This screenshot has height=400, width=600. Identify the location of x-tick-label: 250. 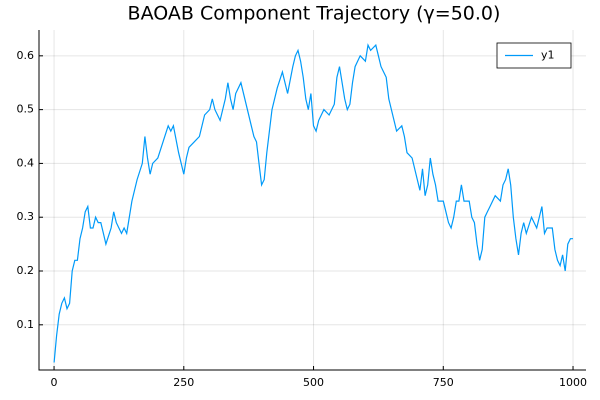
(183, 382).